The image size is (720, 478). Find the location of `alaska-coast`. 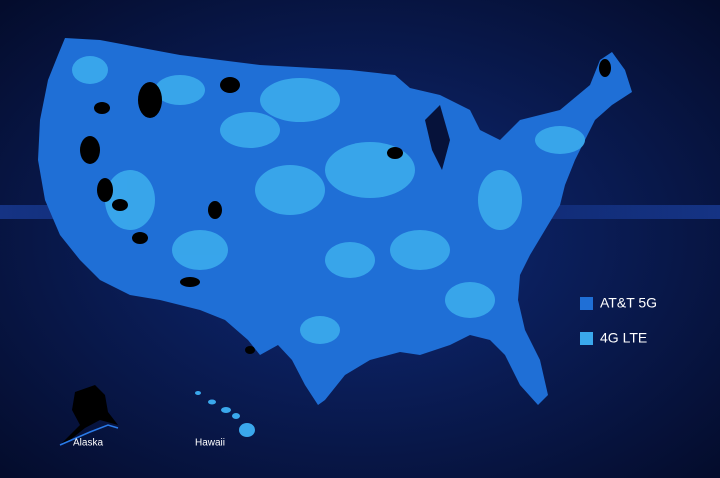

alaska-coast is located at coordinates (89, 435).